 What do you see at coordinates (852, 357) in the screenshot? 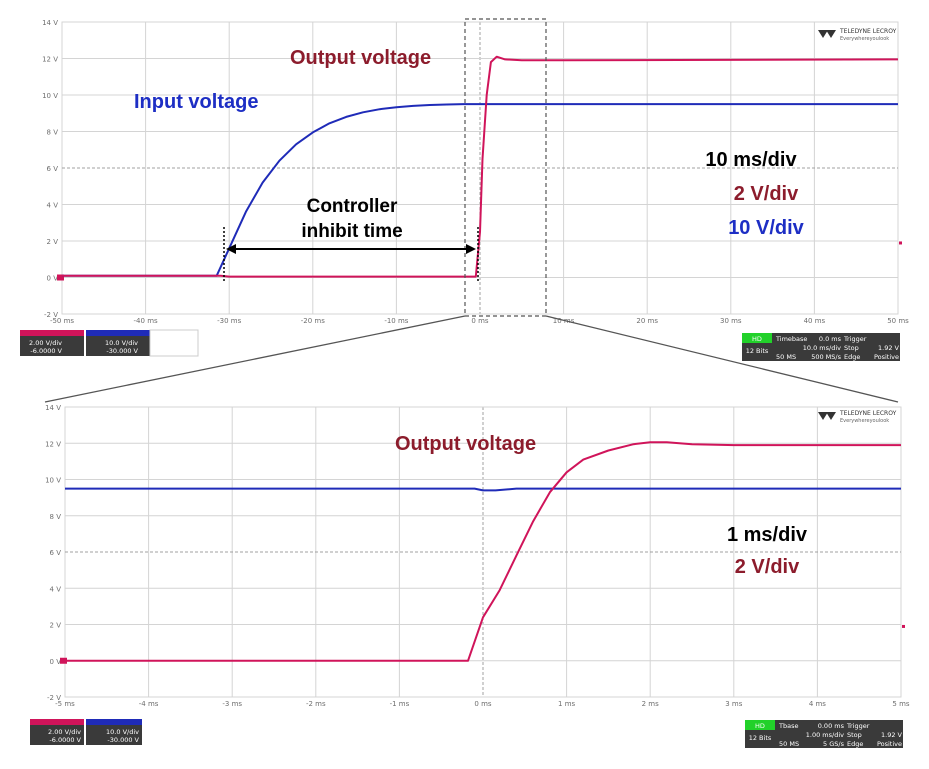
I see `edge-top: Edge` at bounding box center [852, 357].